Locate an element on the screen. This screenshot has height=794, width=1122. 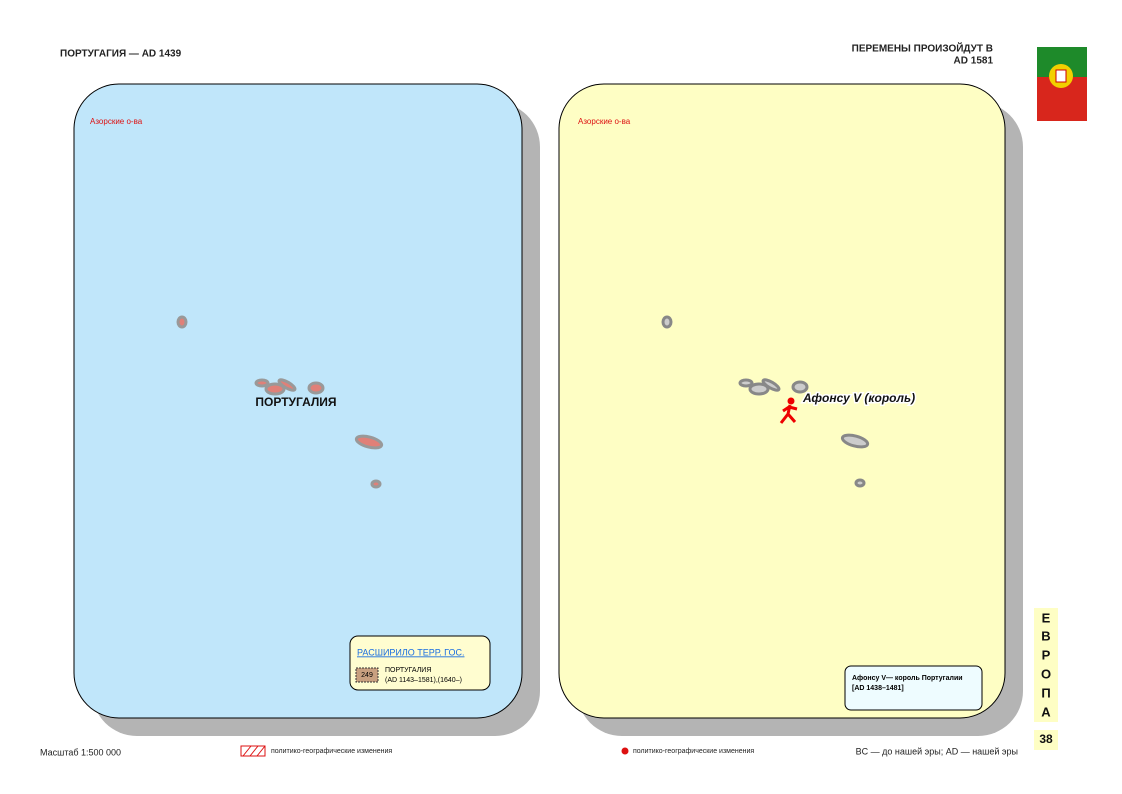
change-note: ПЕРЕМЕНЫ ПРОИЗОЙДУТ В is located at coordinates (922, 48).